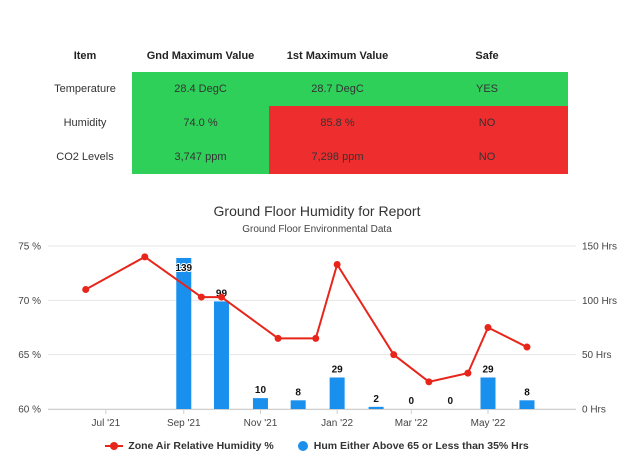 Image resolution: width=634 pixels, height=463 pixels. I want to click on left-axis-tick-label: 70 %, so click(29, 301).